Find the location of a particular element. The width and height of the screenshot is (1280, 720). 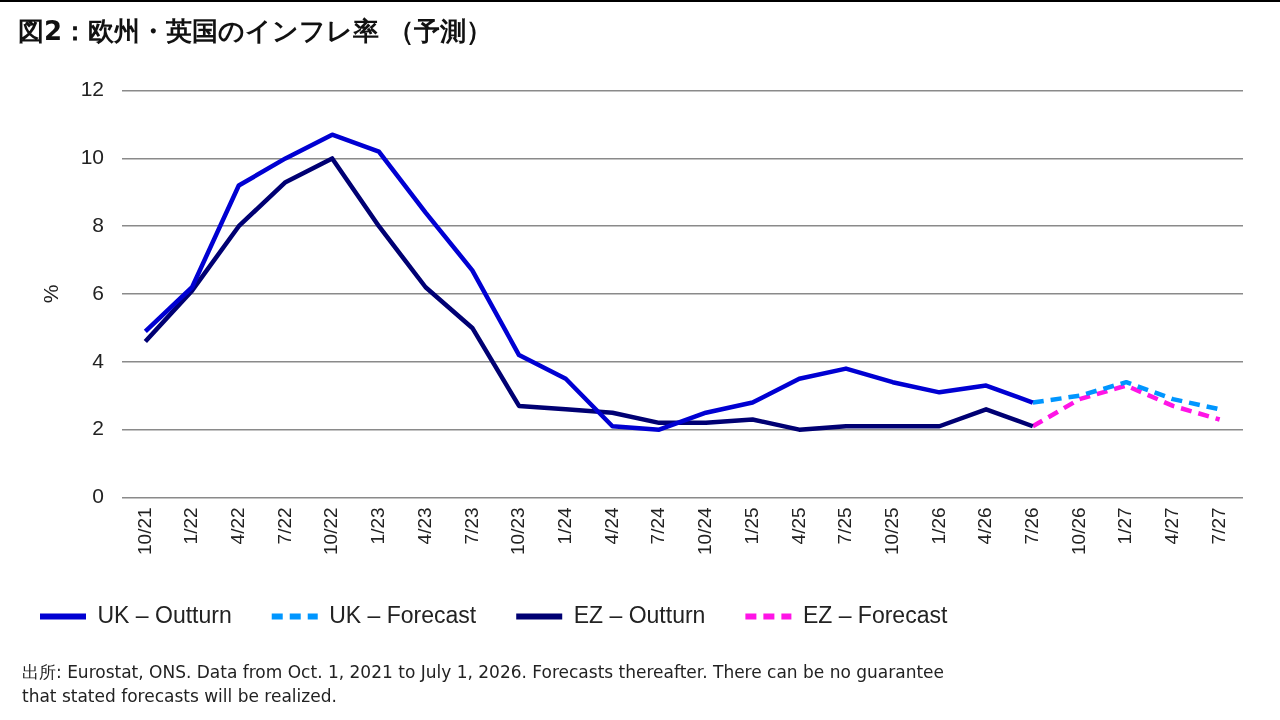

y-tick-label: 6 is located at coordinates (98, 292).